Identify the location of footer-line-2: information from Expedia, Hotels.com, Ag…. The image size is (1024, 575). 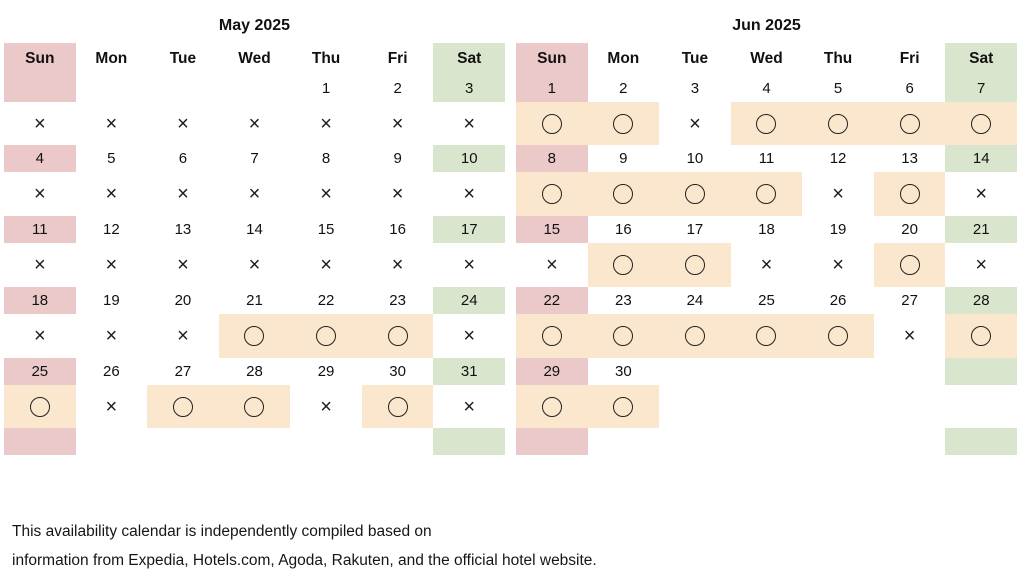
(304, 560).